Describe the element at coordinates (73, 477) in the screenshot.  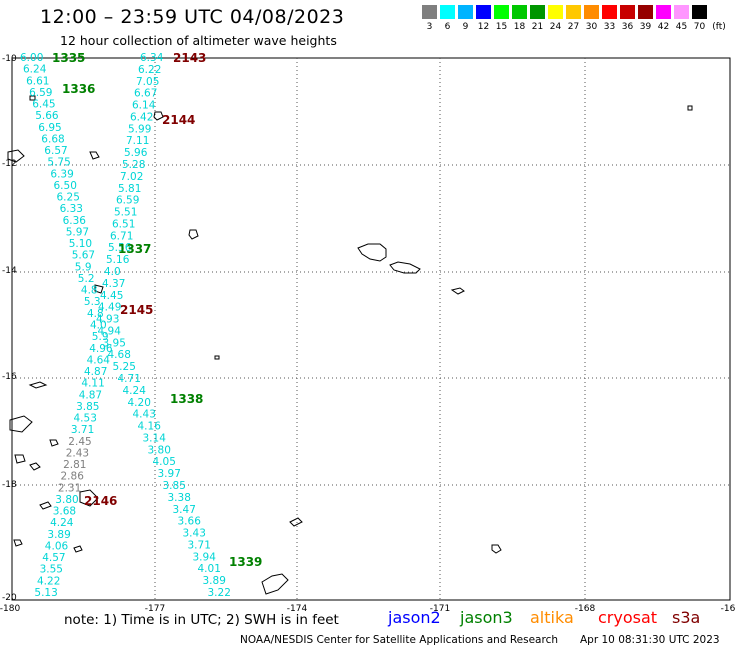
I see `track-a-value: 2.86` at that location.